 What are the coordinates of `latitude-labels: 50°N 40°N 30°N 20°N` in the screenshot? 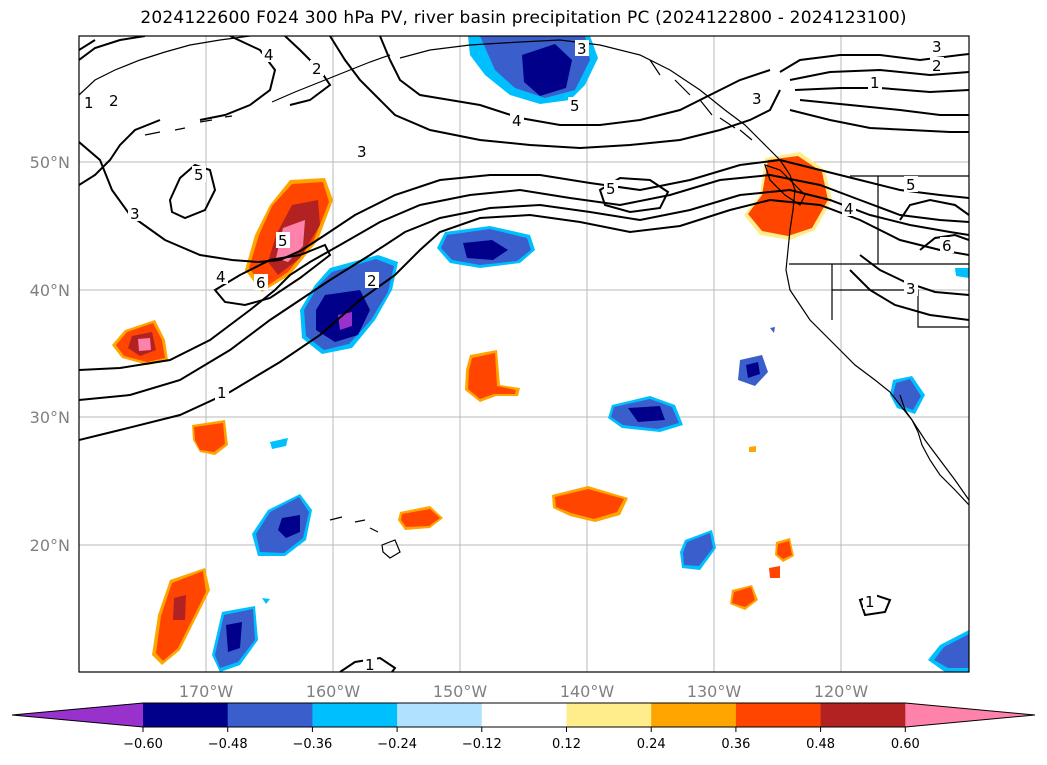 It's located at (50, 354).